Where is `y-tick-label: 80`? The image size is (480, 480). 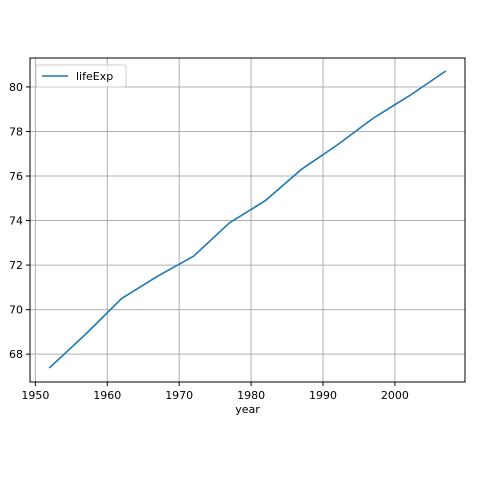 y-tick-label: 80 is located at coordinates (16, 87).